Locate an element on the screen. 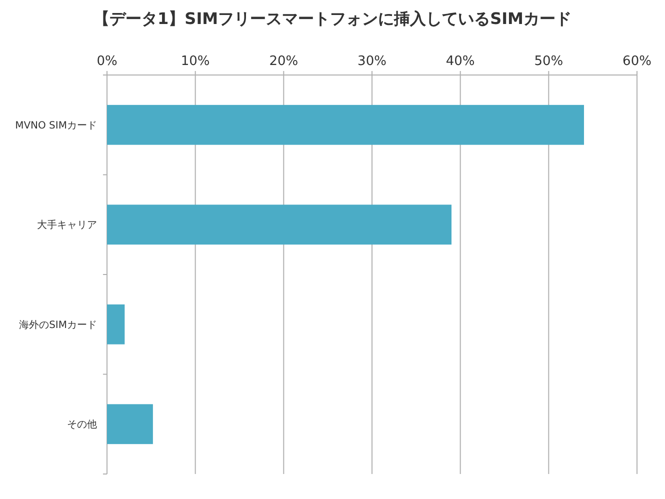 This screenshot has height=499, width=665. y-tick-label: 大手キャリア is located at coordinates (67, 225).